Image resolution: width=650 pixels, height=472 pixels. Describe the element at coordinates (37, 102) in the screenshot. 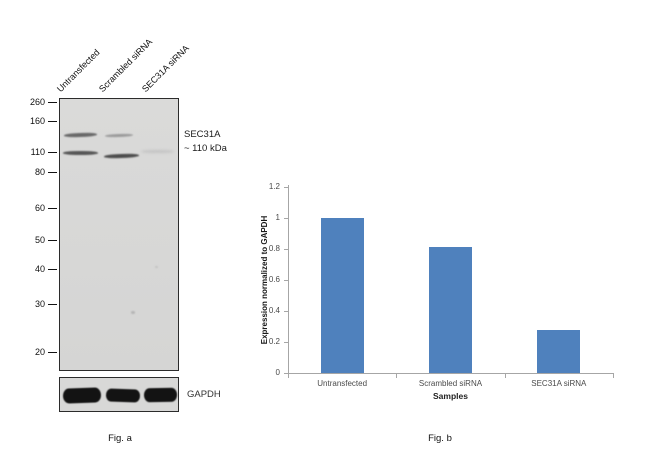

I see `mw-label: 260` at that location.